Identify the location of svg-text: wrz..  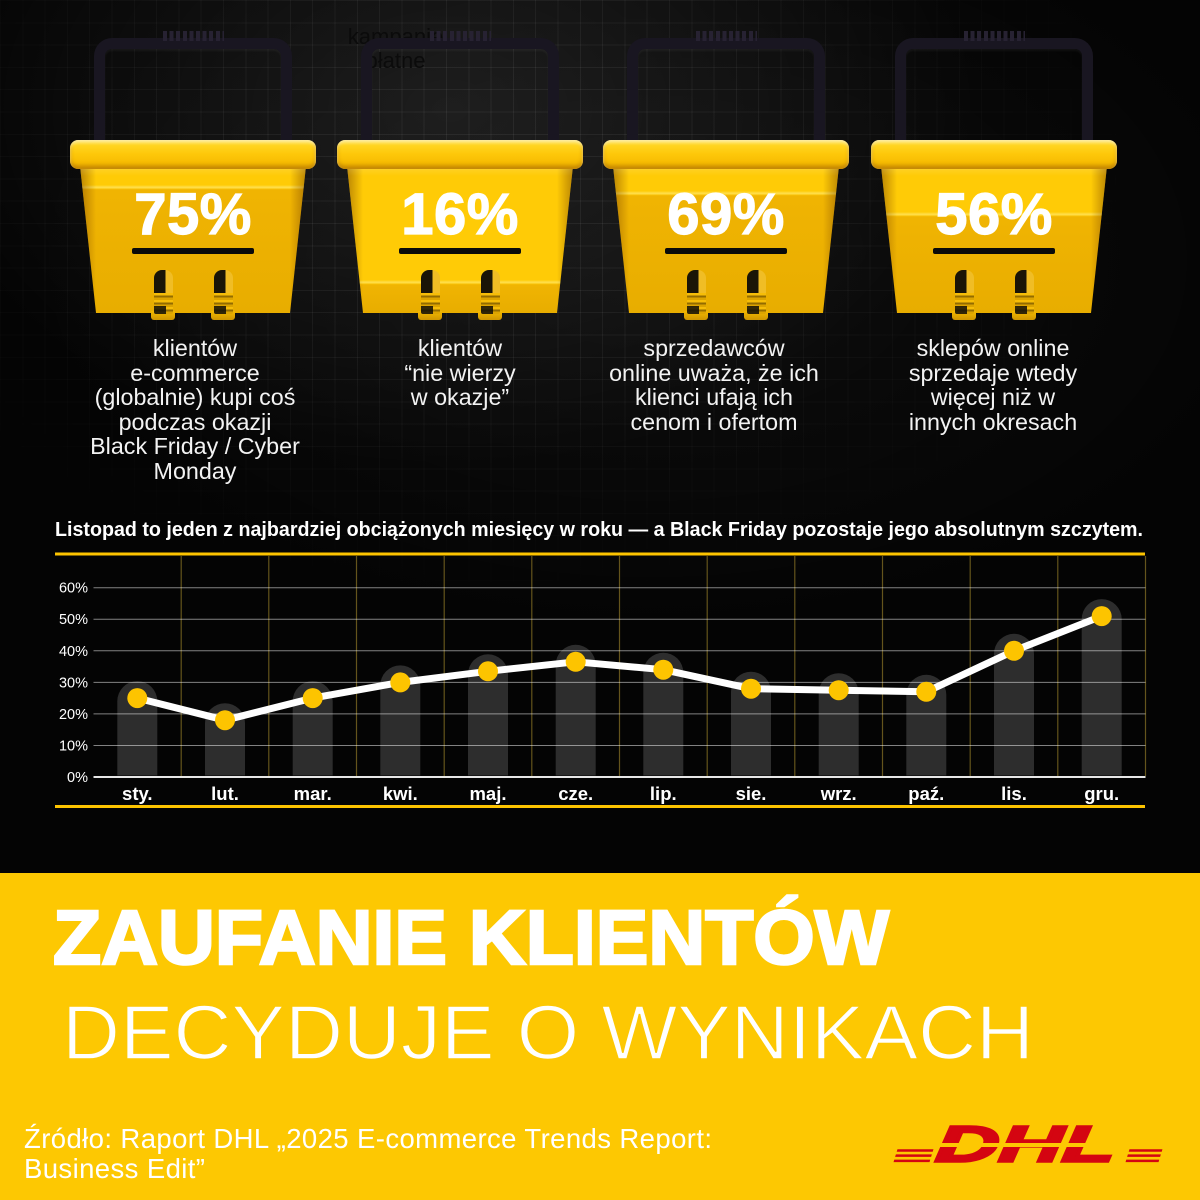
(838, 793).